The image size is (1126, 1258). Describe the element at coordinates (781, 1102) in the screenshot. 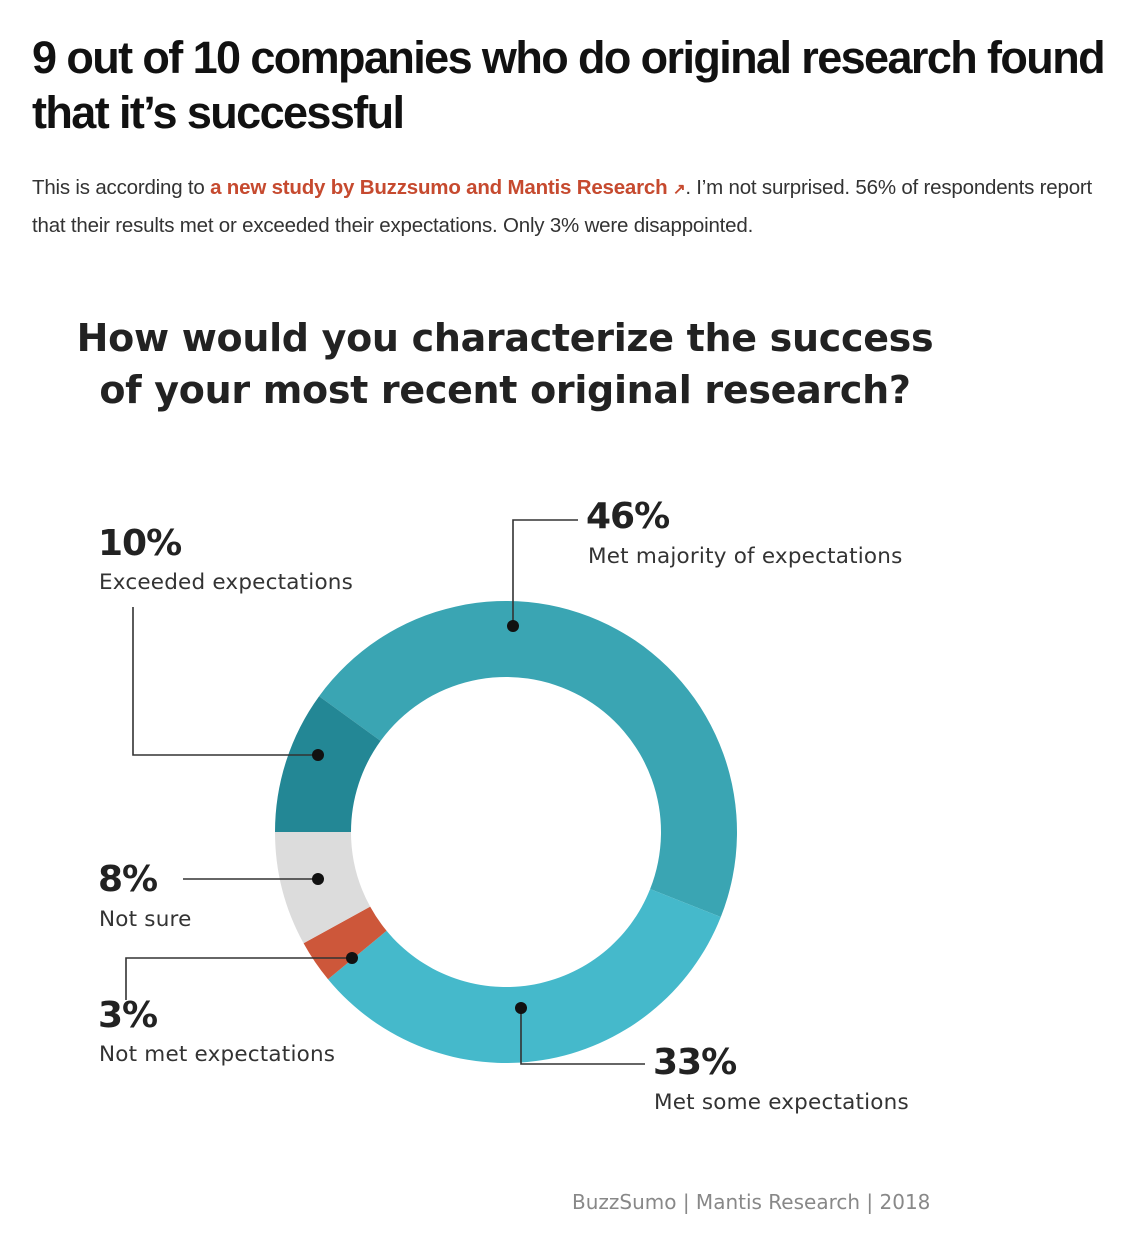

I see `label-met-some: Met some expectations` at that location.